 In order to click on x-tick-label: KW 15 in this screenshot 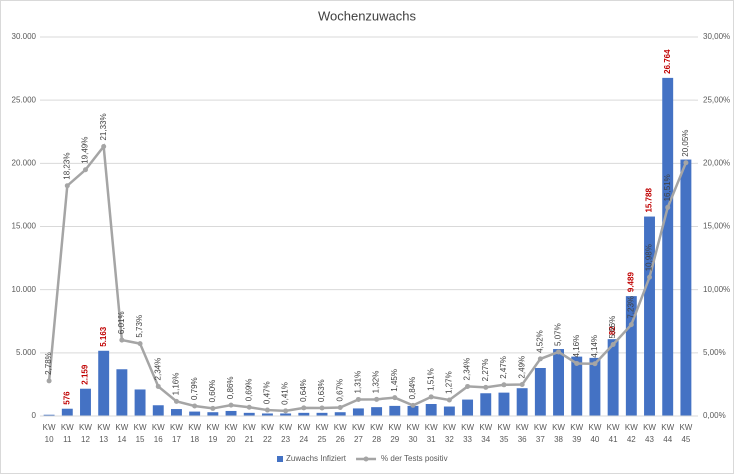, I will do `click(140, 433)`.